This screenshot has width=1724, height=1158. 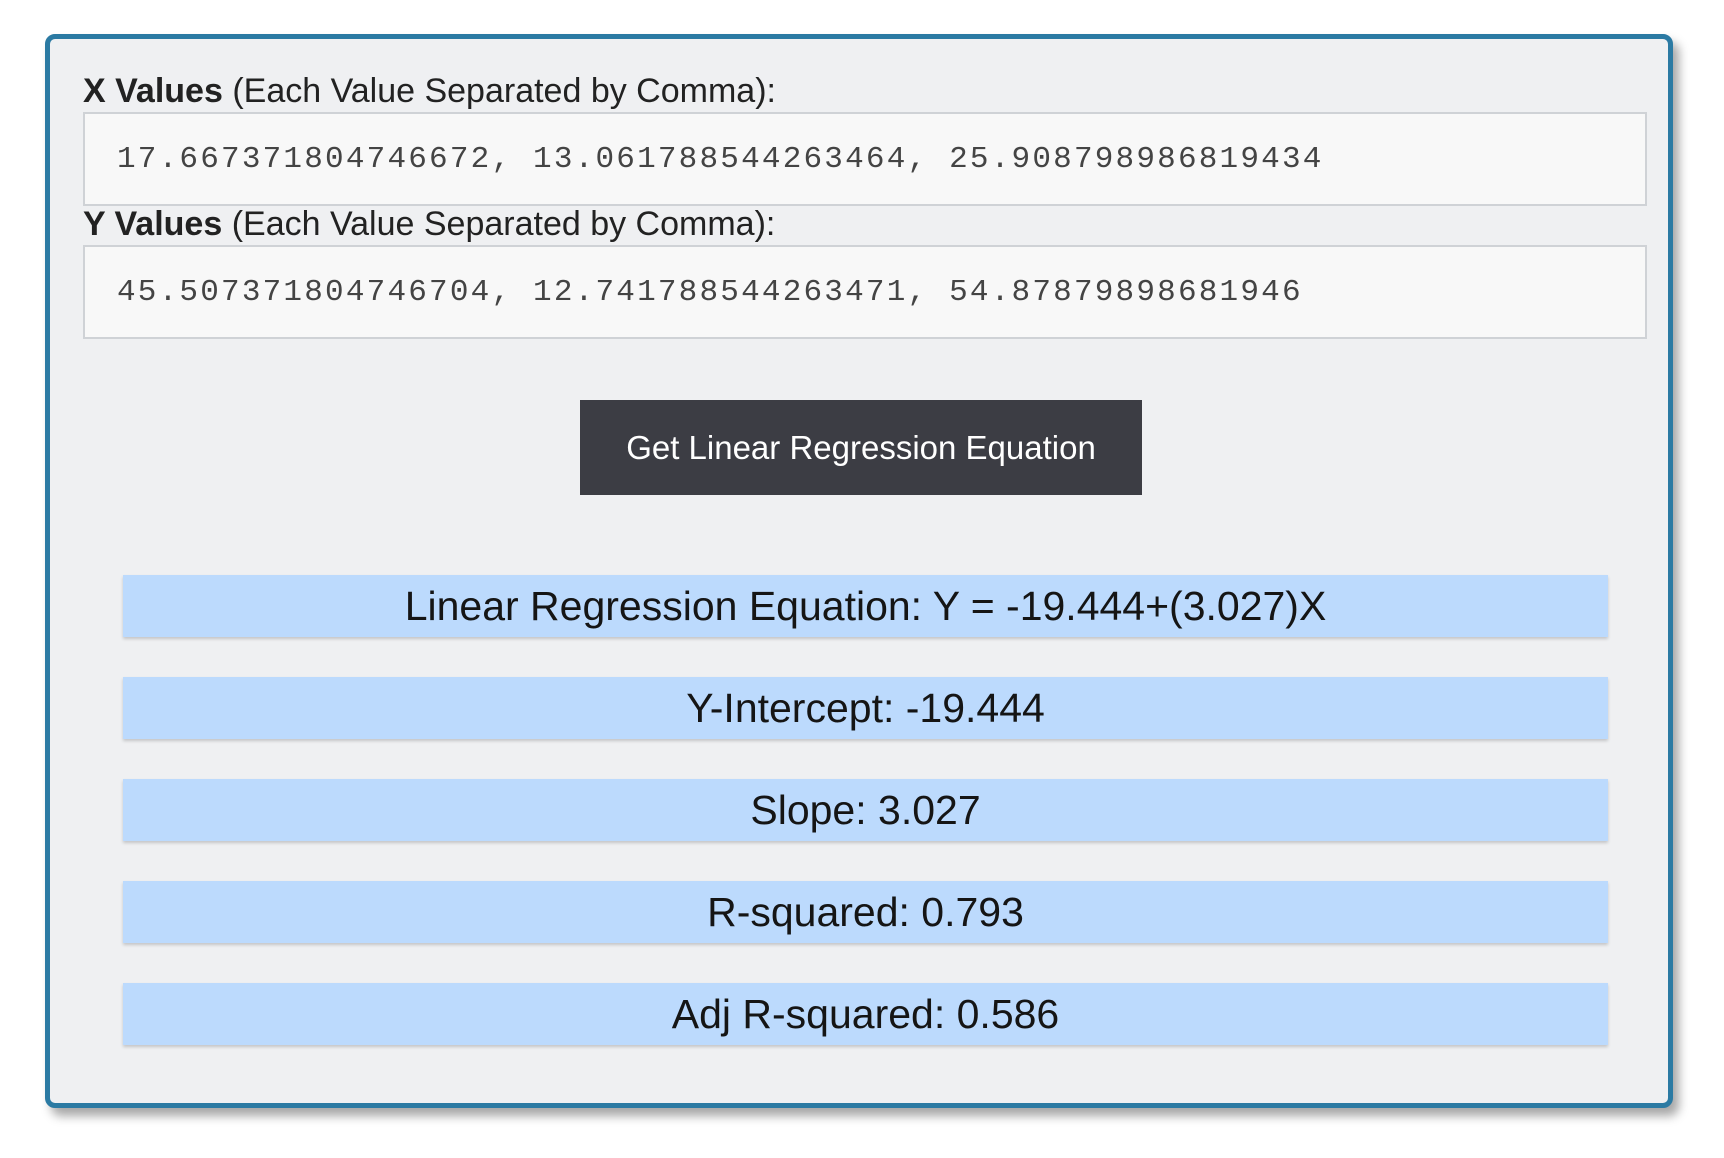 What do you see at coordinates (865, 810) in the screenshot?
I see `slope-result: Slope: 3.027` at bounding box center [865, 810].